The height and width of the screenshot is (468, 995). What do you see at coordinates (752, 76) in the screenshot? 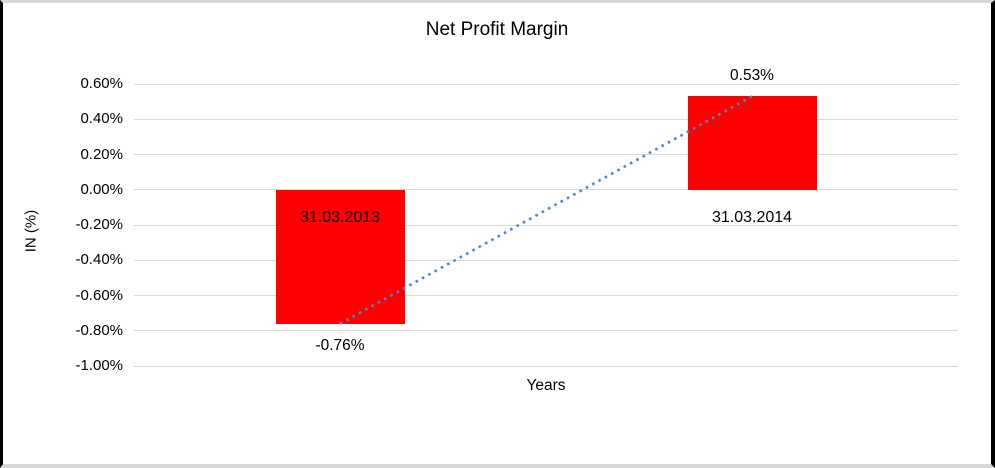
I see `data-label: 0.53%` at bounding box center [752, 76].